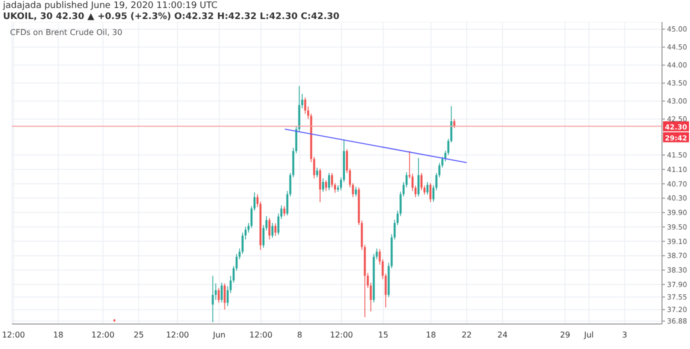 The width and height of the screenshot is (690, 349). What do you see at coordinates (588, 335) in the screenshot?
I see `x-tick-label: Jul` at bounding box center [588, 335].